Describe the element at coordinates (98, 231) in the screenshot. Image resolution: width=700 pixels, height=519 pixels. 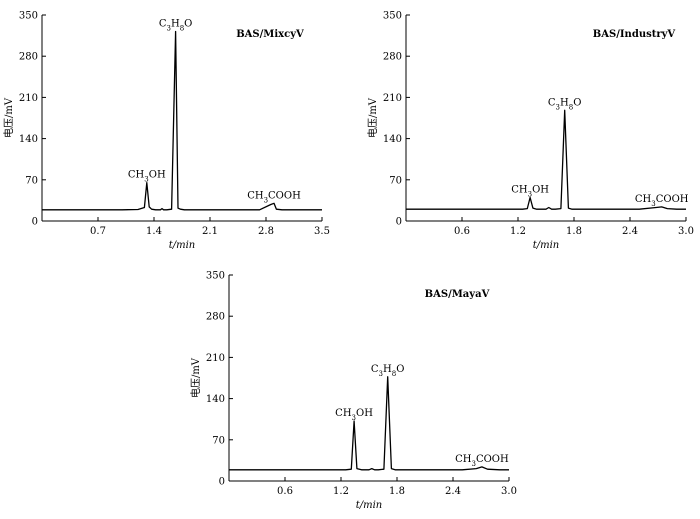
I see `x-tick-label: 0.7` at that location.